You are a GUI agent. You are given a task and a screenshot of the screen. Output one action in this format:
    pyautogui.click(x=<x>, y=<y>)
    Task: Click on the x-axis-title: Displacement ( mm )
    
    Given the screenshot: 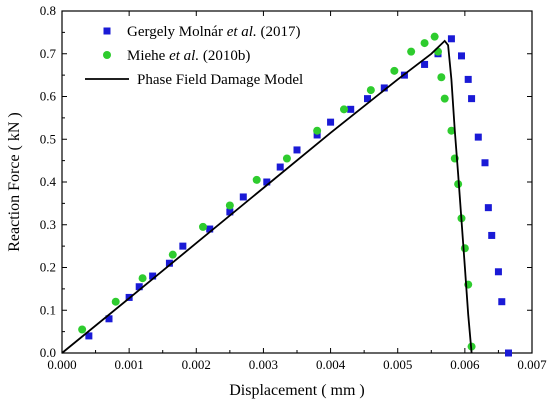 What is the action you would take?
    pyautogui.click(x=297, y=390)
    